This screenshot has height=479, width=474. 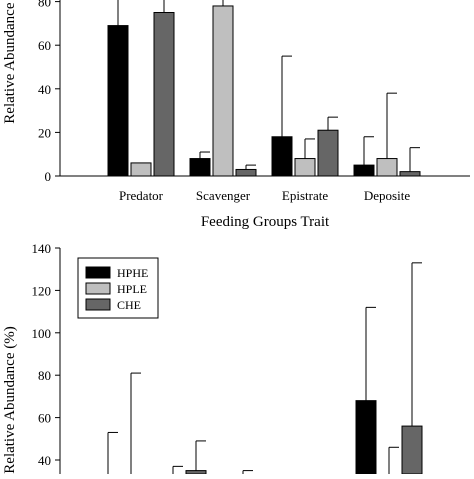 What do you see at coordinates (264, 195) in the screenshot?
I see `top-x-tick-labels: Predator Scavenger Epistrate Deposite` at bounding box center [264, 195].